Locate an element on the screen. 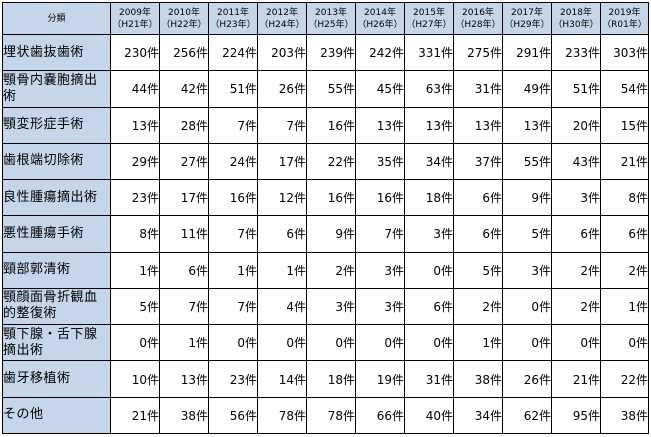  category-cell: 顎顔面骨折観血的整復術 is located at coordinates (56, 306).